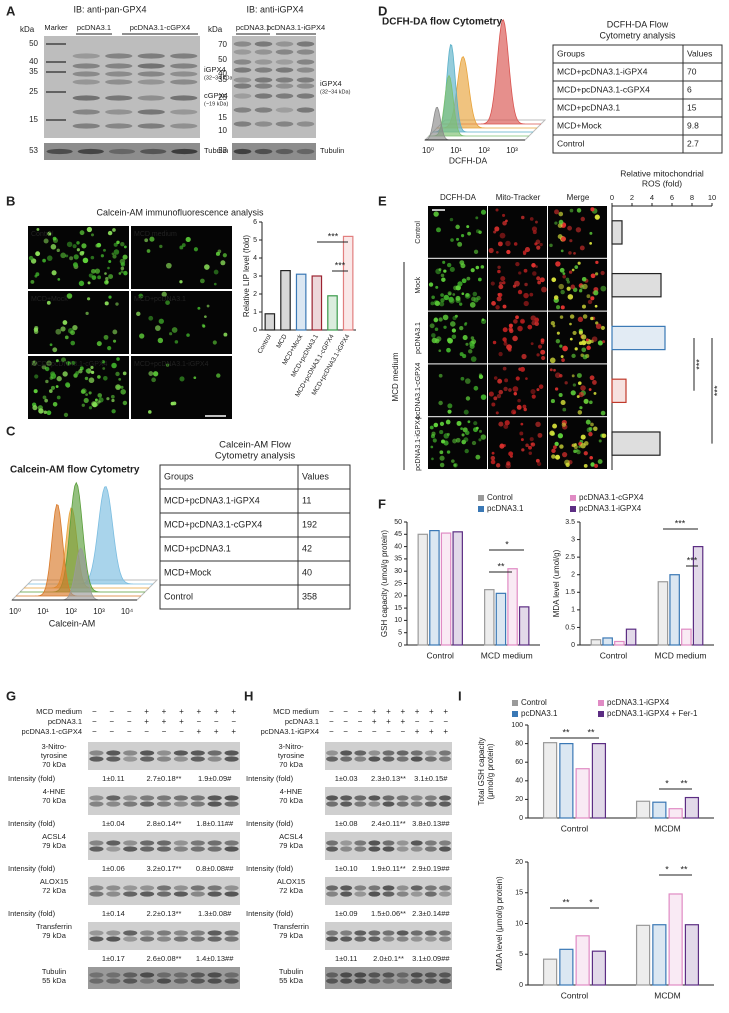 Image resolution: width=729 pixels, height=1013 pixels. I want to click on y-tick-label: 5, so click(255, 240).